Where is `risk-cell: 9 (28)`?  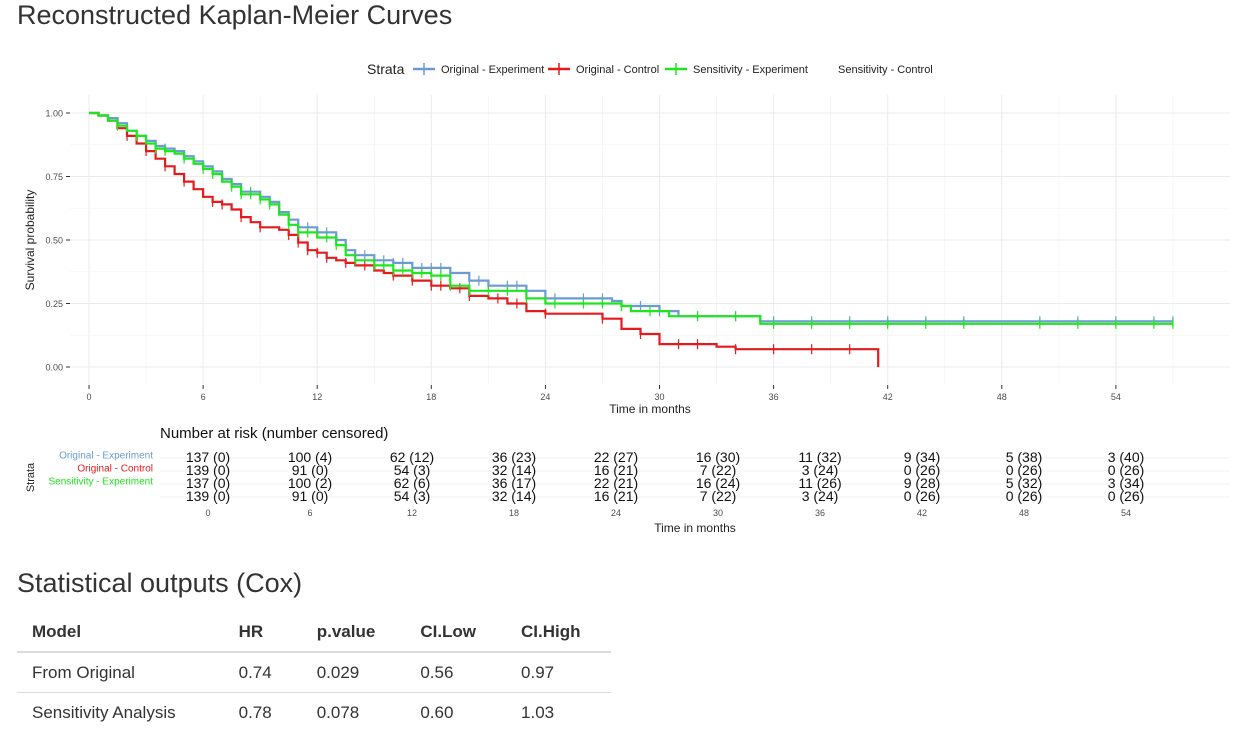
risk-cell: 9 (28) is located at coordinates (922, 483).